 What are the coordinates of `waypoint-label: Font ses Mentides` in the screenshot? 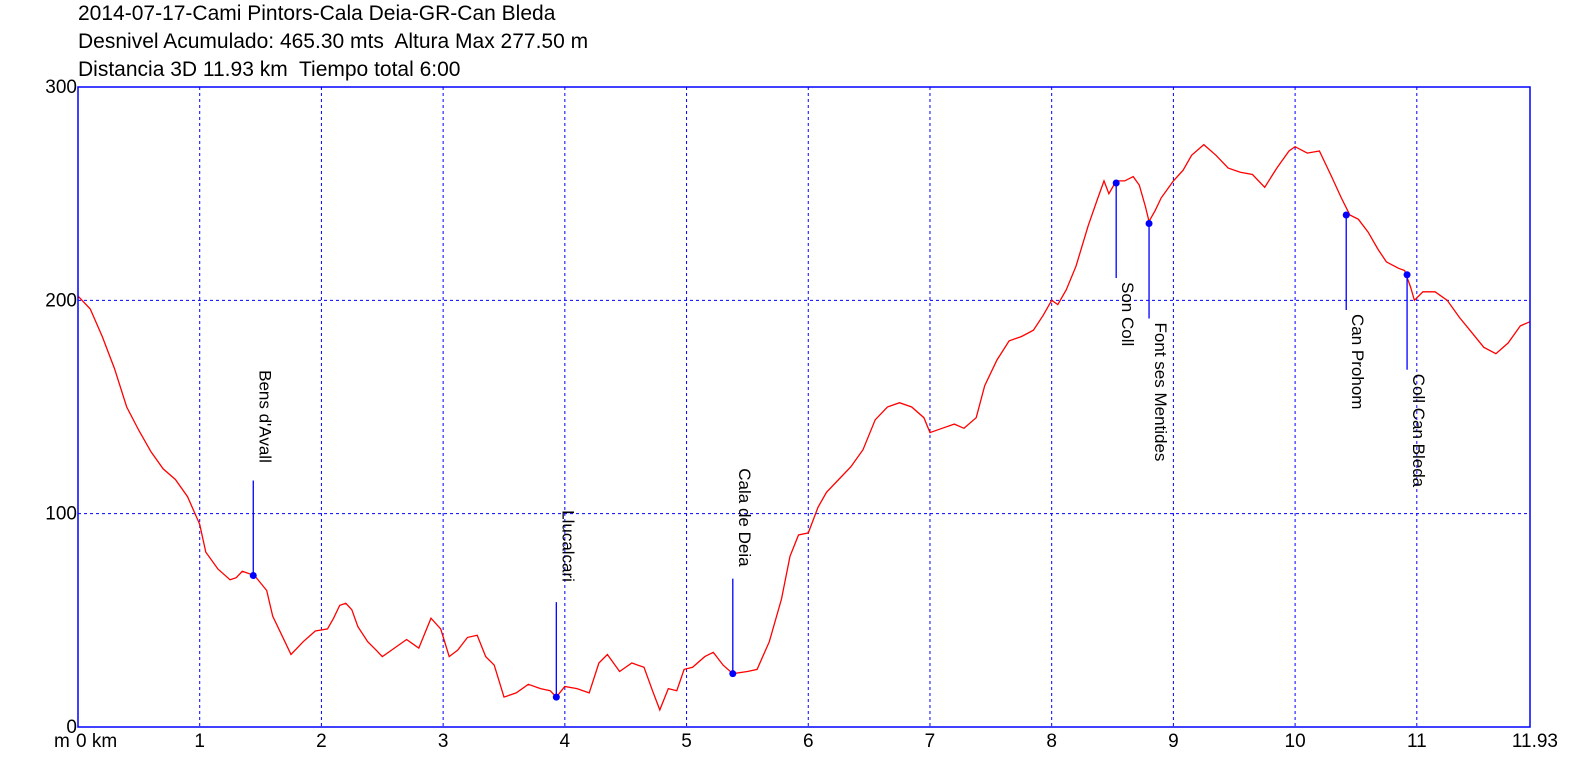 It's located at (1160, 392).